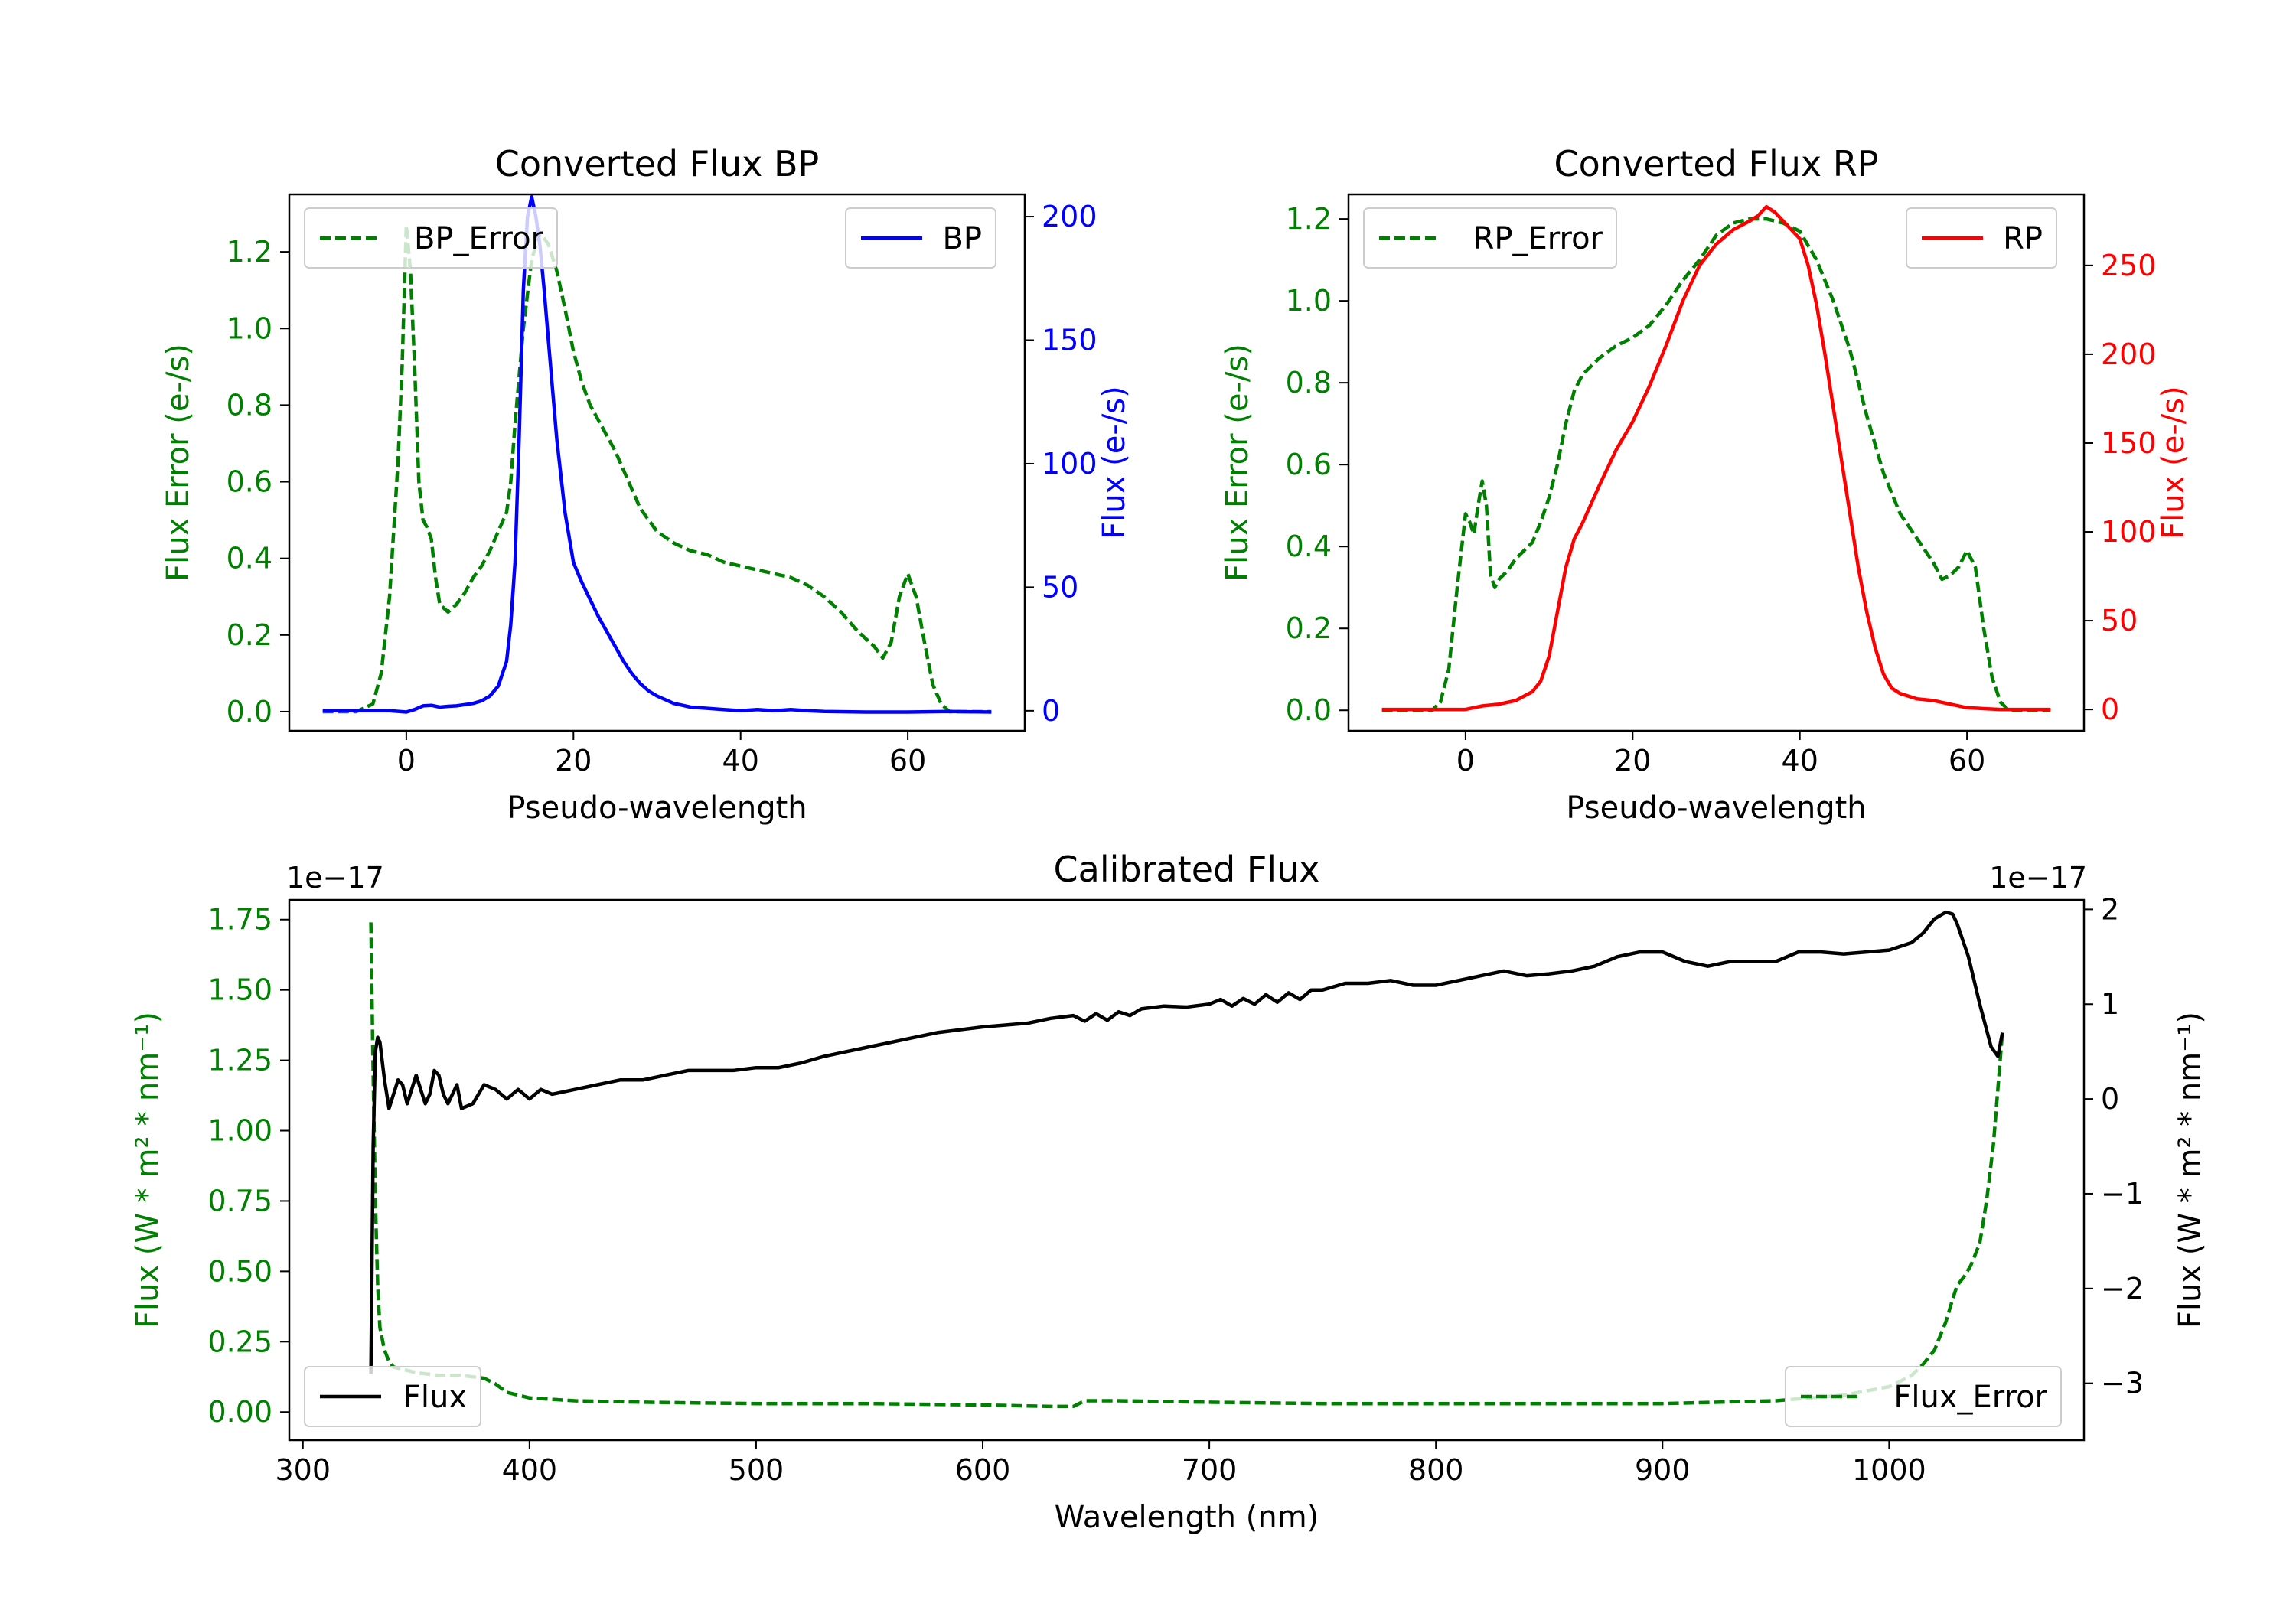 The image size is (2296, 1607). What do you see at coordinates (2122, 1288) in the screenshot?
I see `y-right-tick-label: −2` at bounding box center [2122, 1288].